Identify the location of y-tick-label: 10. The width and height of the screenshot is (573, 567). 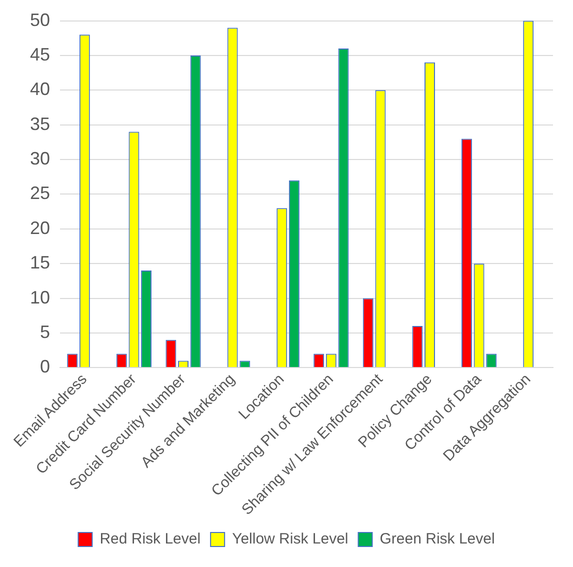
(40, 297).